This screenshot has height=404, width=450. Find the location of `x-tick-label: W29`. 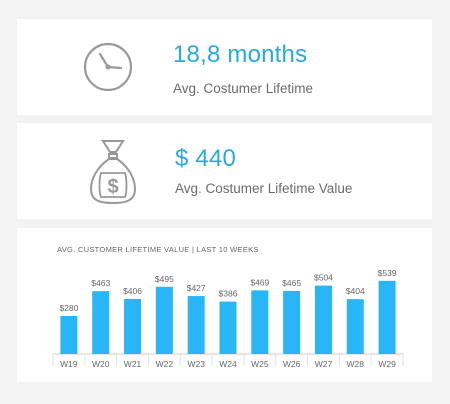

x-tick-label: W29 is located at coordinates (387, 364).